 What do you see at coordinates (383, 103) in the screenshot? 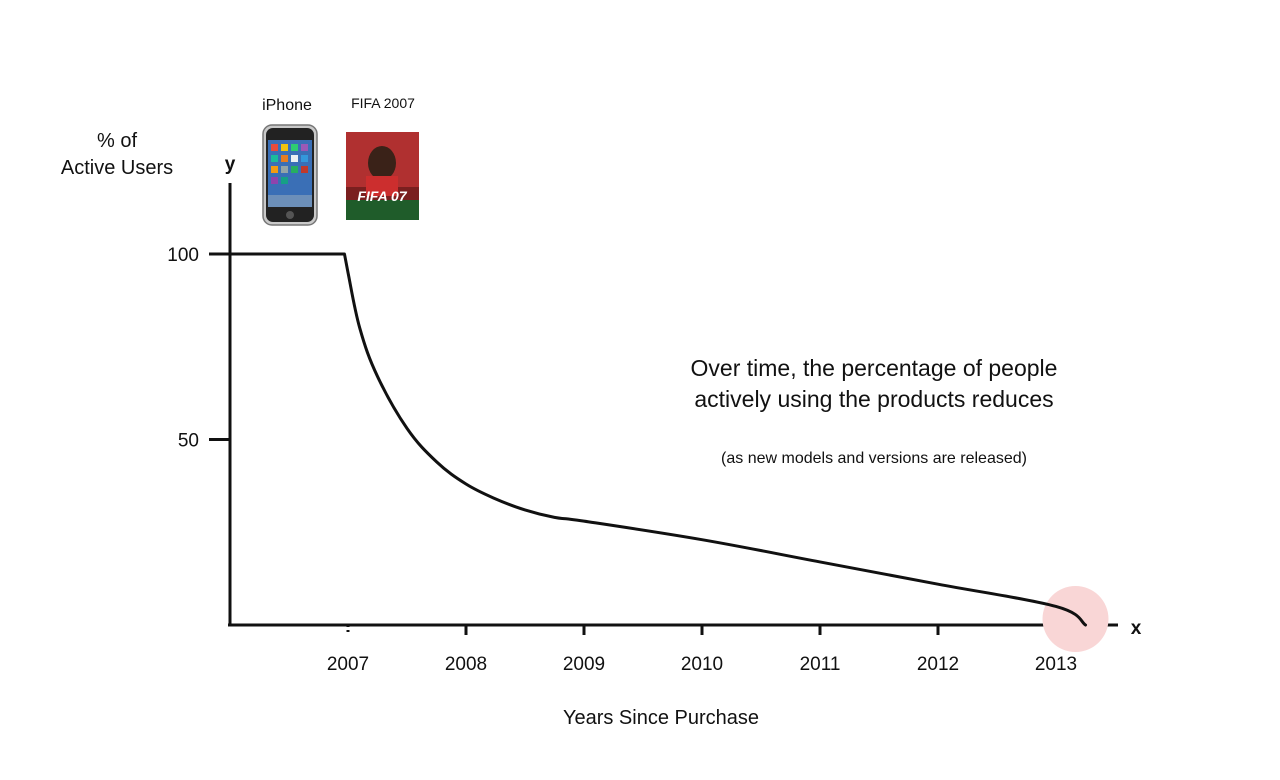
I see `product-label-fifa: FIFA 2007` at bounding box center [383, 103].